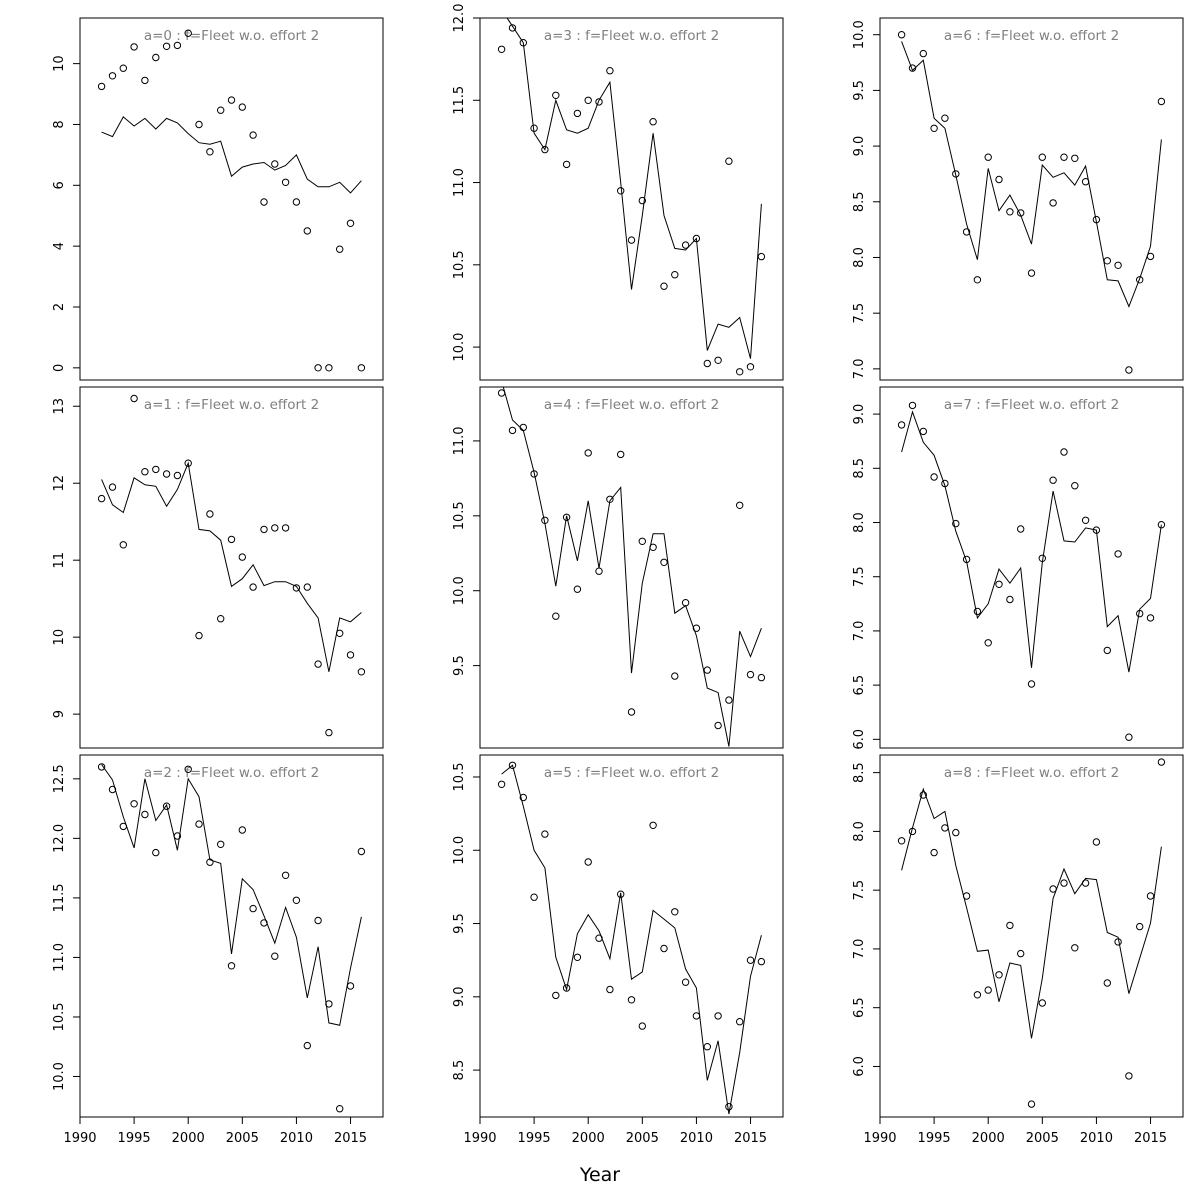 This screenshot has width=1200, height=1200. What do you see at coordinates (1031, 405) in the screenshot?
I see `panel-title: a=7 : f=Fleet w.o. effort 2` at bounding box center [1031, 405].